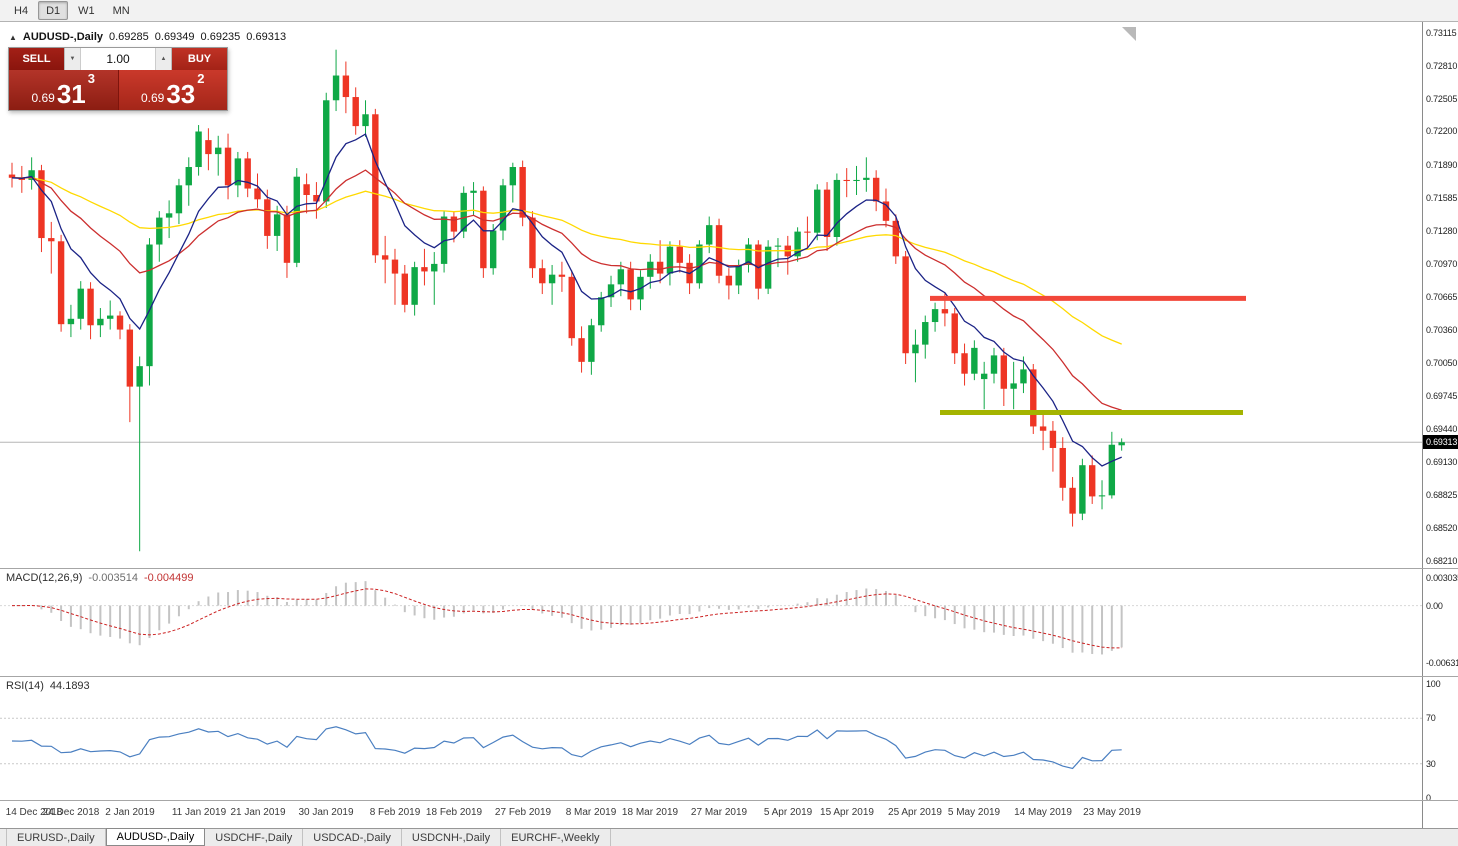 Image resolution: width=1458 pixels, height=846 pixels. I want to click on rsi-axis-label: 100, so click(1433, 684).